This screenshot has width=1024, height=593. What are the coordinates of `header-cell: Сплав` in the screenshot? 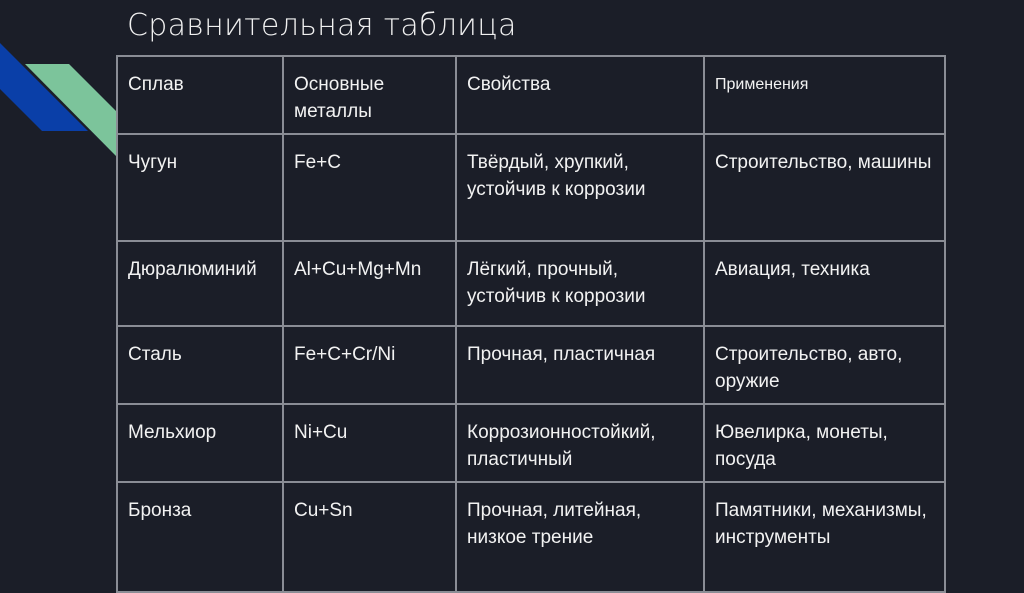 It's located at (200, 95).